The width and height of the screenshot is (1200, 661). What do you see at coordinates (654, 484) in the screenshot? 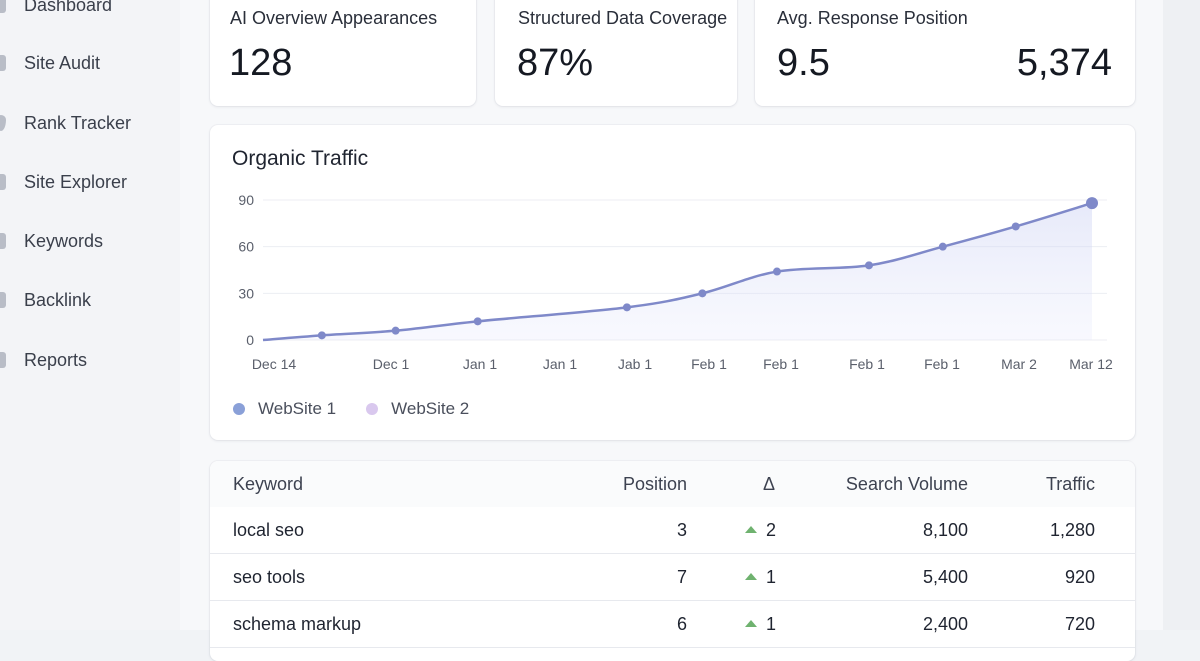
I see `column-header-position: Position` at bounding box center [654, 484].